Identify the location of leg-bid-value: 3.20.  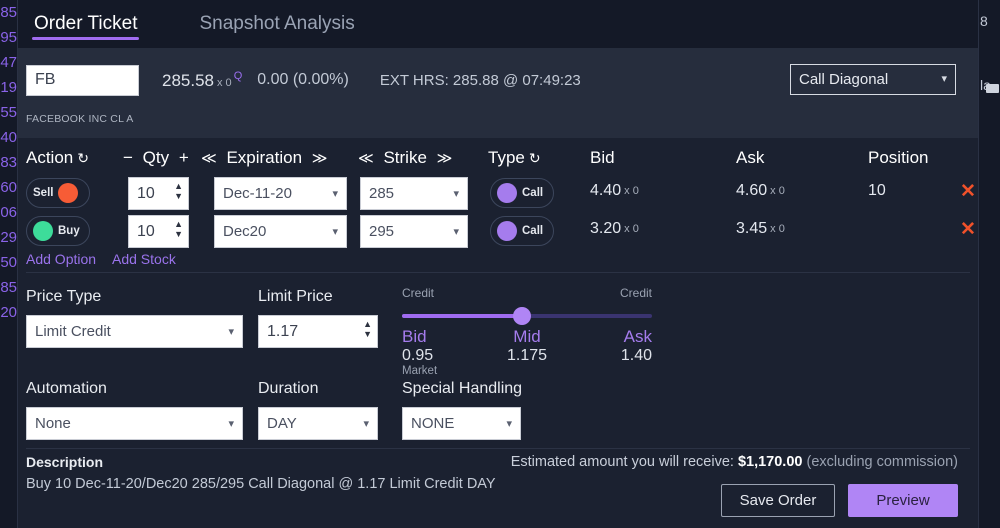
(606, 228).